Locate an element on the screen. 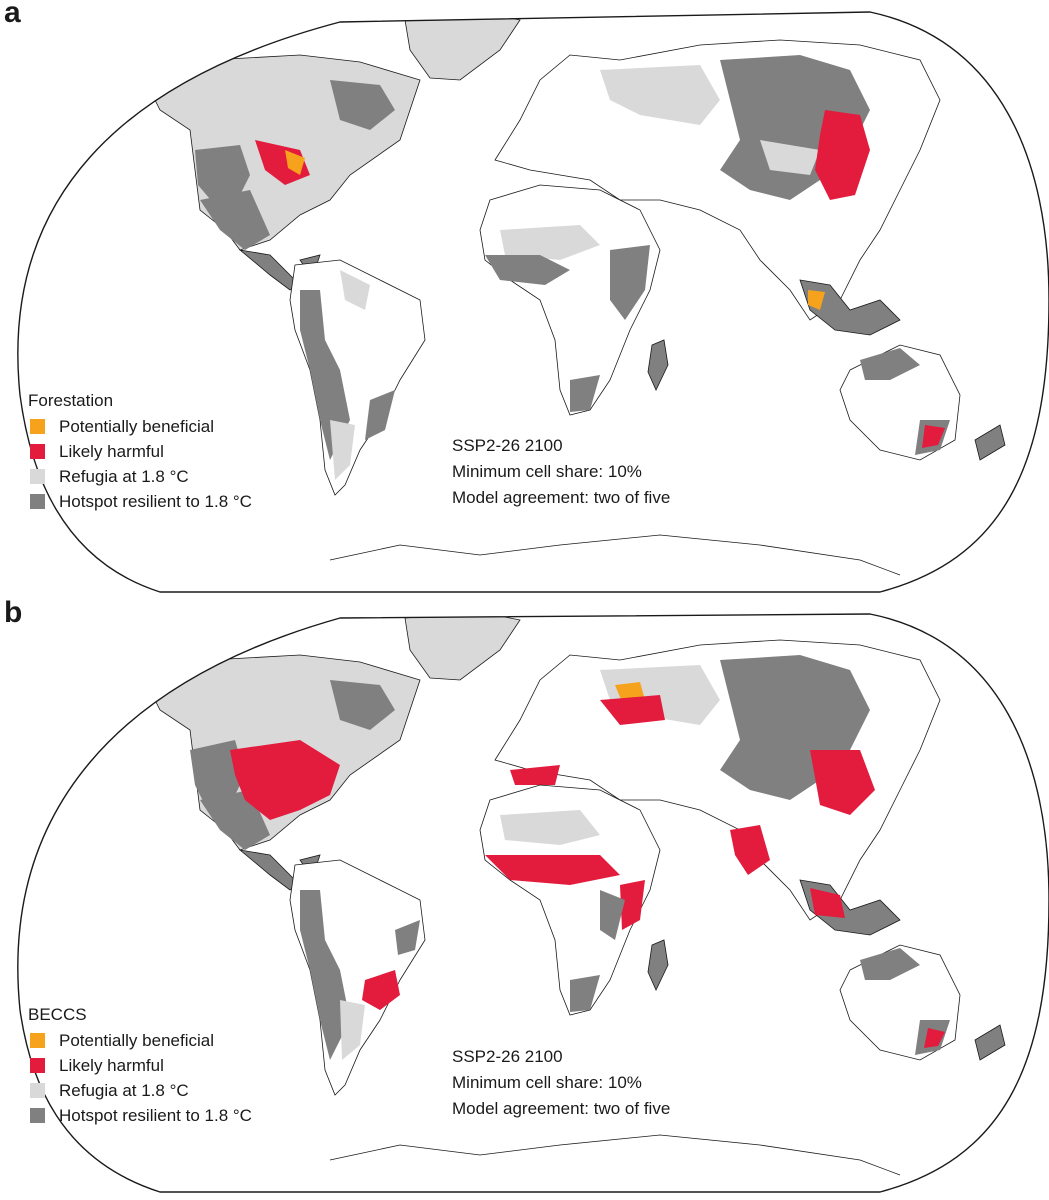  india-harmful is located at coordinates (750, 850).